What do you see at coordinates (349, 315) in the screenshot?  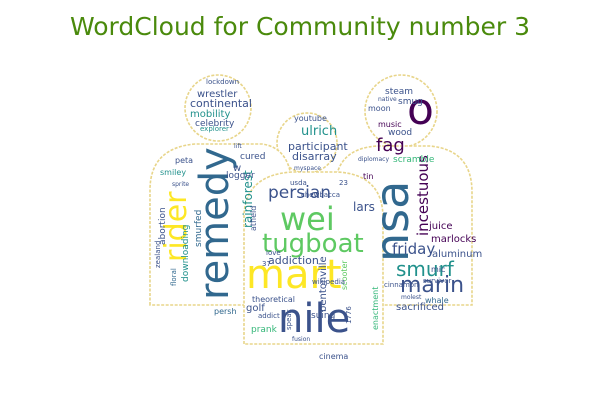 I see `cloud-word: 1776` at bounding box center [349, 315].